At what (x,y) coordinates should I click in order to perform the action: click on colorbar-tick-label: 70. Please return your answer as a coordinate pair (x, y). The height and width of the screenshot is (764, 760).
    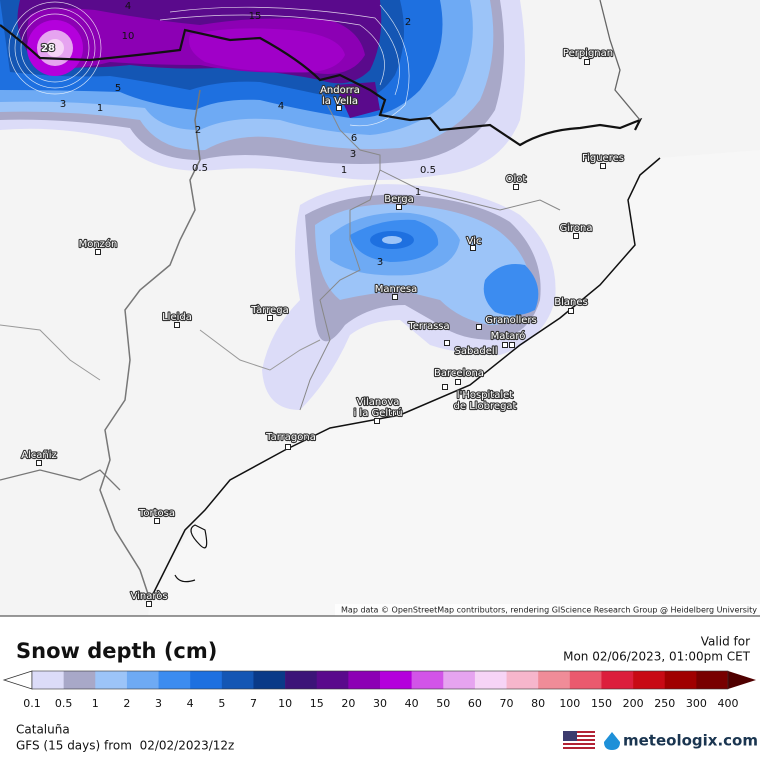
    Looking at the image, I should click on (507, 703).